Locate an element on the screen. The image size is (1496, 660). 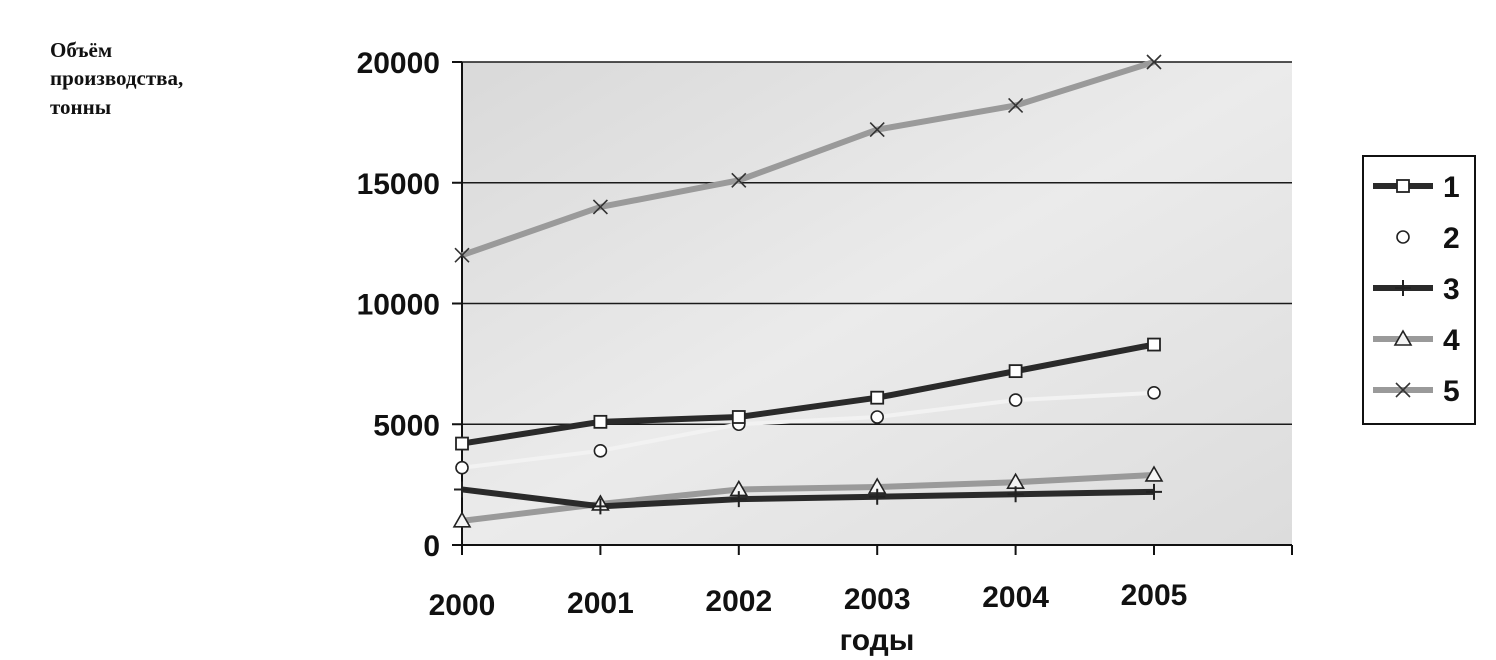
x-tick-label: 2000 is located at coordinates (462, 605).